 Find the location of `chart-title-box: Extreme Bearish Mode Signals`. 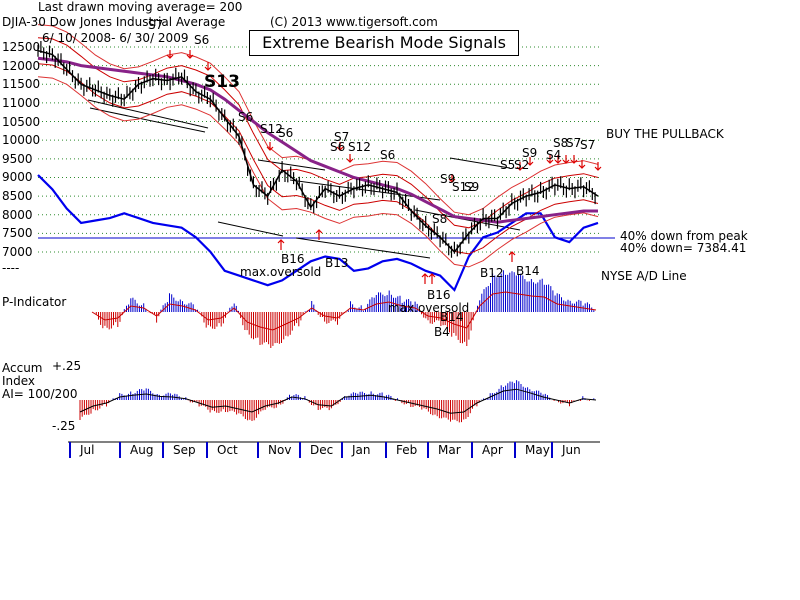

chart-title-box: Extreme Bearish Mode Signals is located at coordinates (384, 43).